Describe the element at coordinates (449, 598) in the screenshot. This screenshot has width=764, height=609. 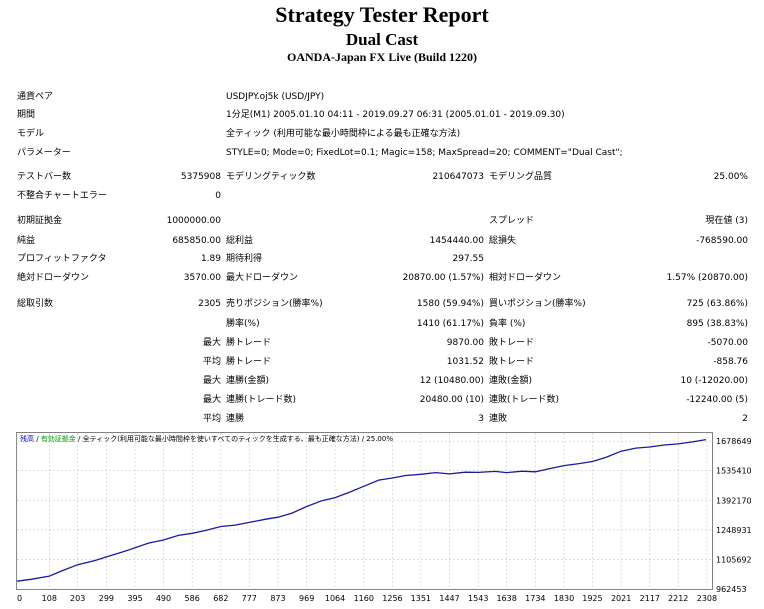
I see `x-tick-label: 1447` at that location.